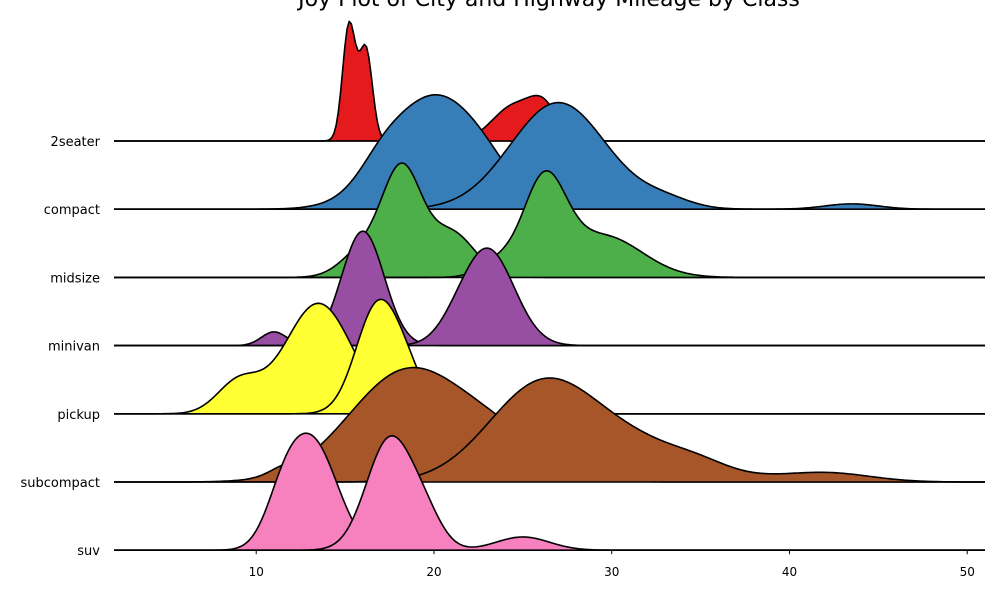 The image size is (1000, 600). Describe the element at coordinates (76, 142) in the screenshot. I see `row-label-2seater: 2seater` at that location.